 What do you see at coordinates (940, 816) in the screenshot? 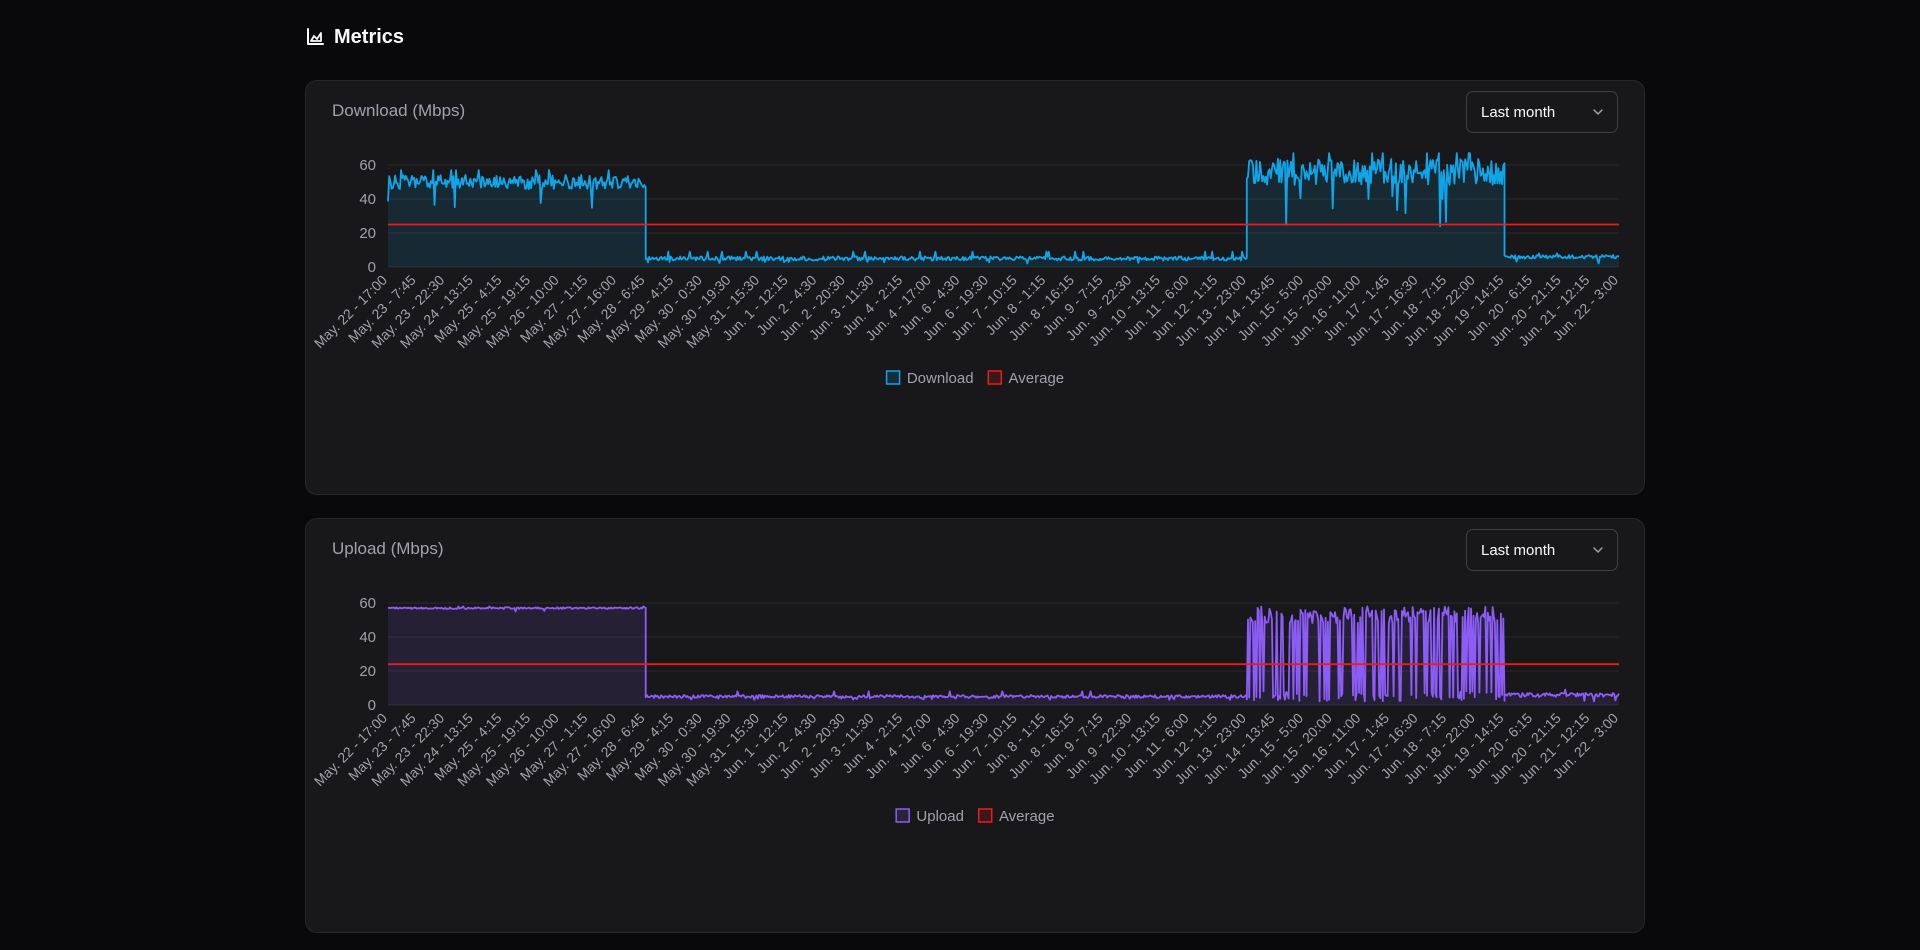
I see `legend-label: Upload` at bounding box center [940, 816].